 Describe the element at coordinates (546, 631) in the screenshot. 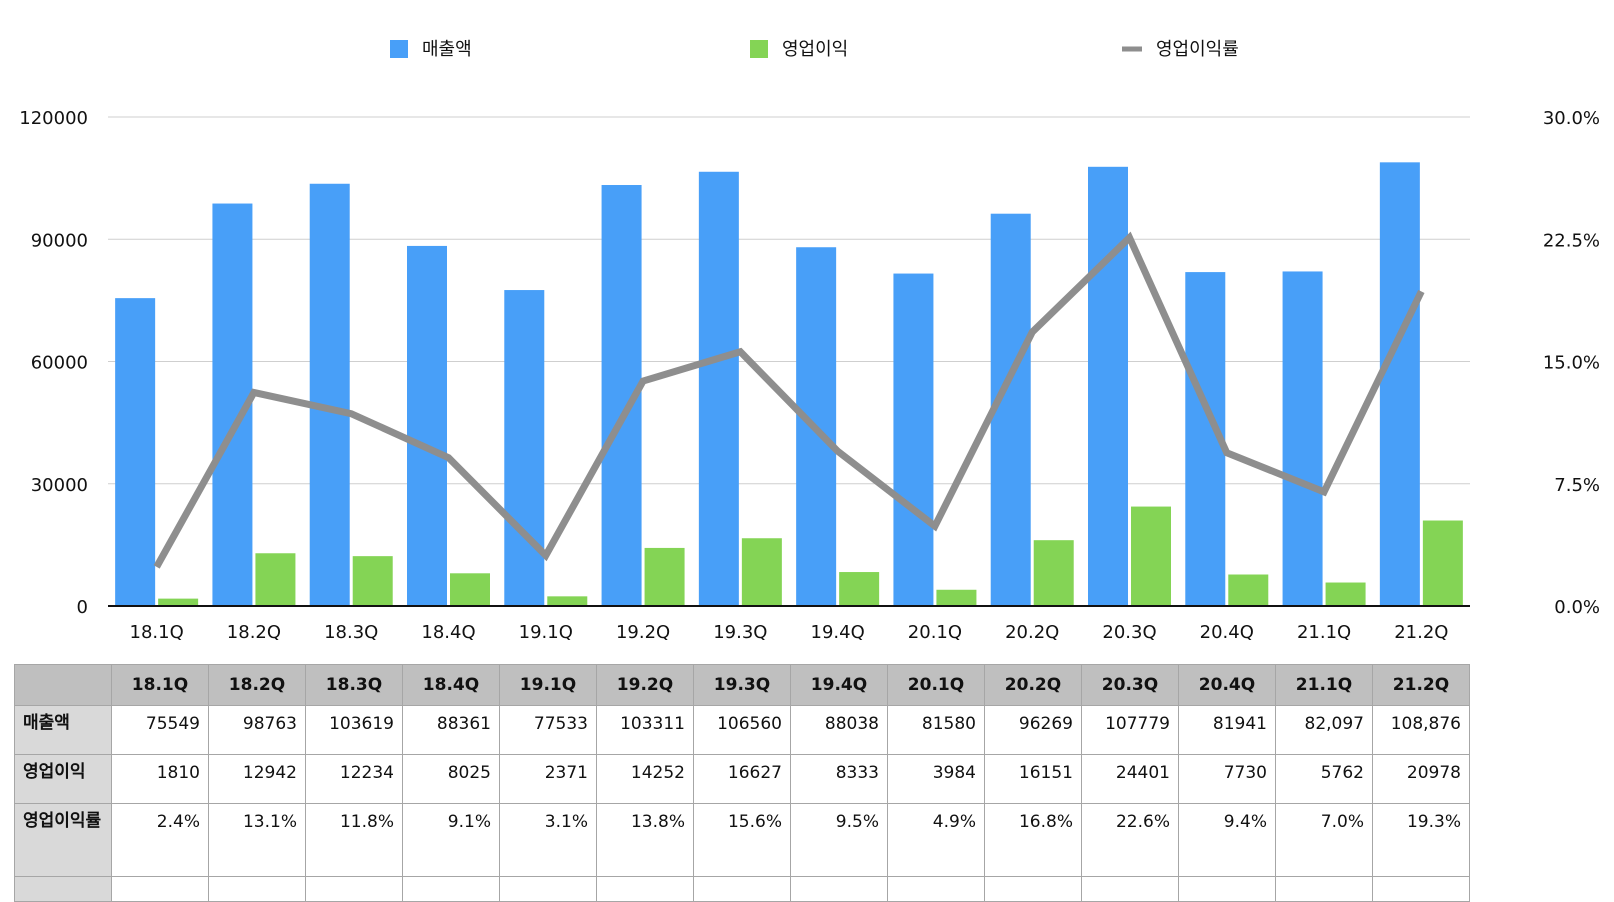

I see `x-tick-label: 19.1Q` at that location.